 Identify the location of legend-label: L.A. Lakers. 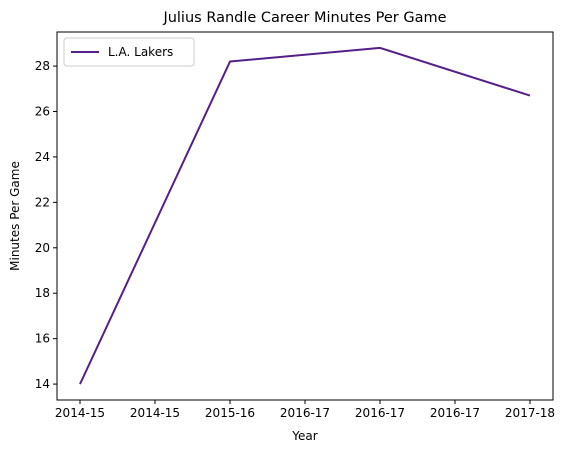
(140, 52).